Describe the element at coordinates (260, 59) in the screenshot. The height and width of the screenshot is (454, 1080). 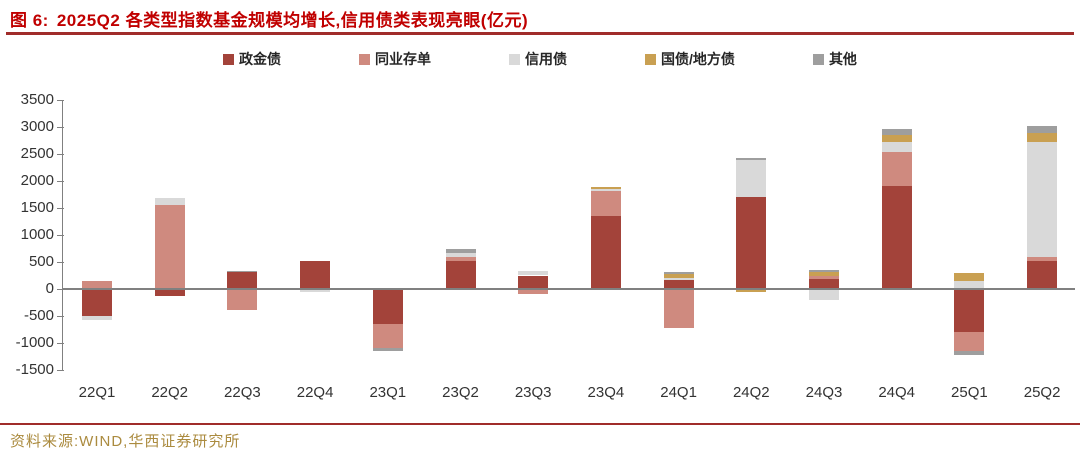
I see `legend-label: 政金债` at that location.